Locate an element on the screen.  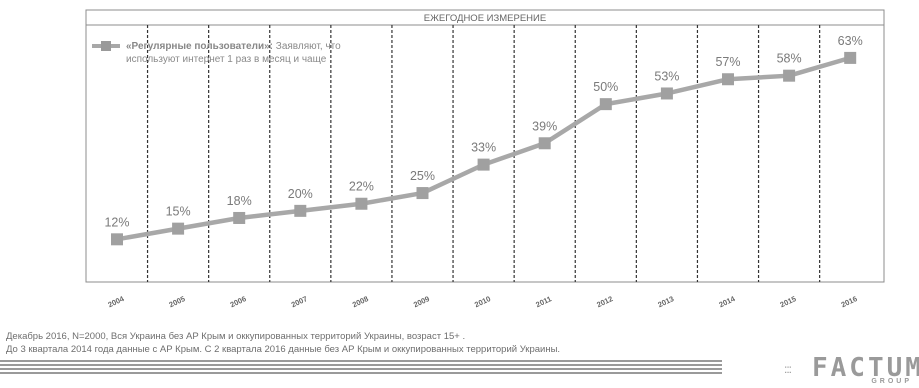
data-label-2010: 33% is located at coordinates (483, 148).